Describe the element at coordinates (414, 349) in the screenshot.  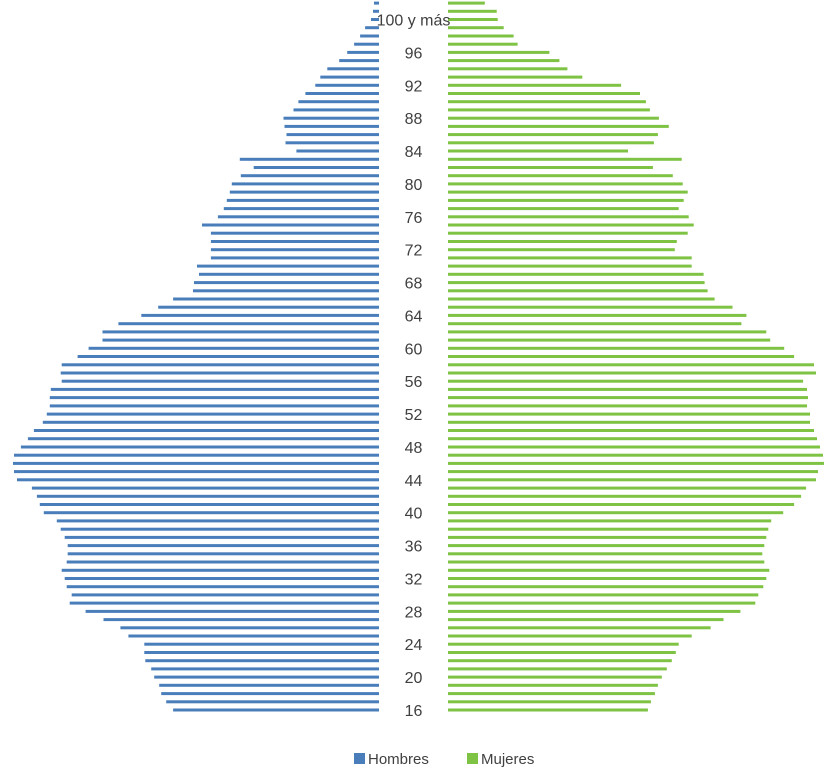
I see `tick-label-60: 60` at that location.